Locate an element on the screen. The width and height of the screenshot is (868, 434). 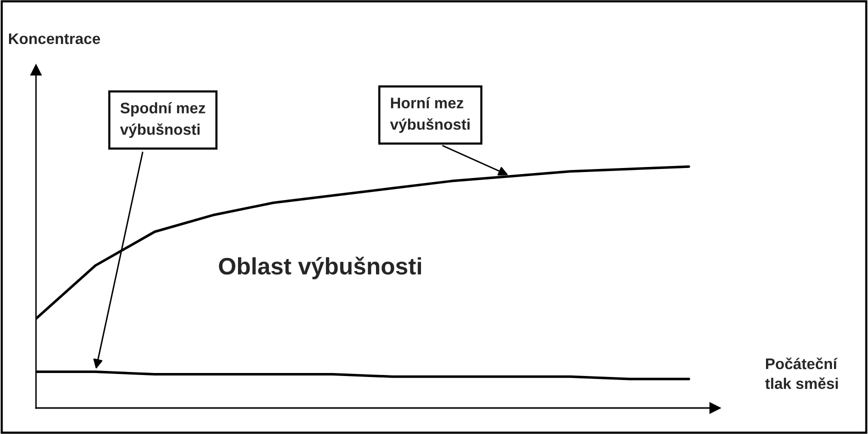
text: Horní mez výbušnosti is located at coordinates (430, 115).